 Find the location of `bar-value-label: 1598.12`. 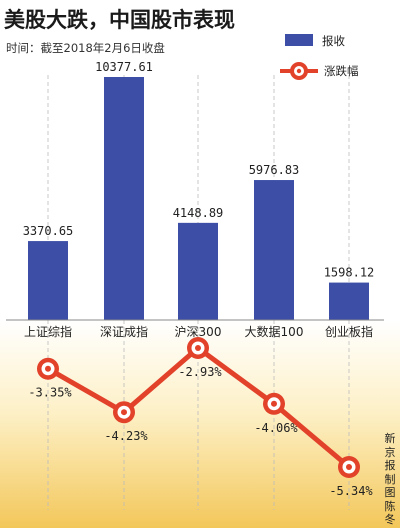

bar-value-label: 1598.12 is located at coordinates (349, 273).